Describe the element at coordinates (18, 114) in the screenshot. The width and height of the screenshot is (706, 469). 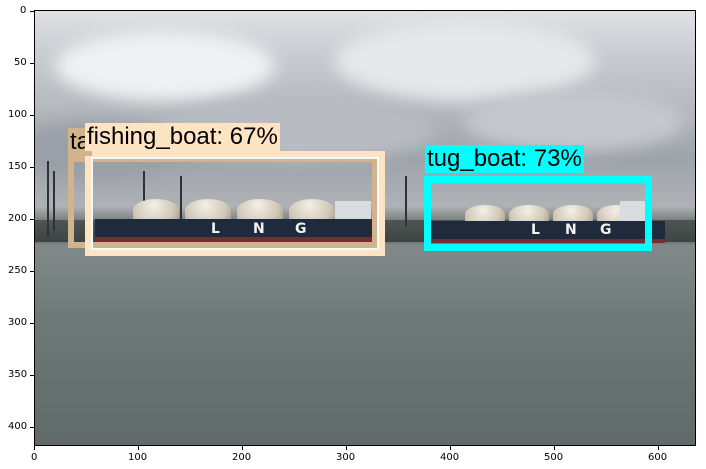
I see `y-tick-label: 100` at that location.